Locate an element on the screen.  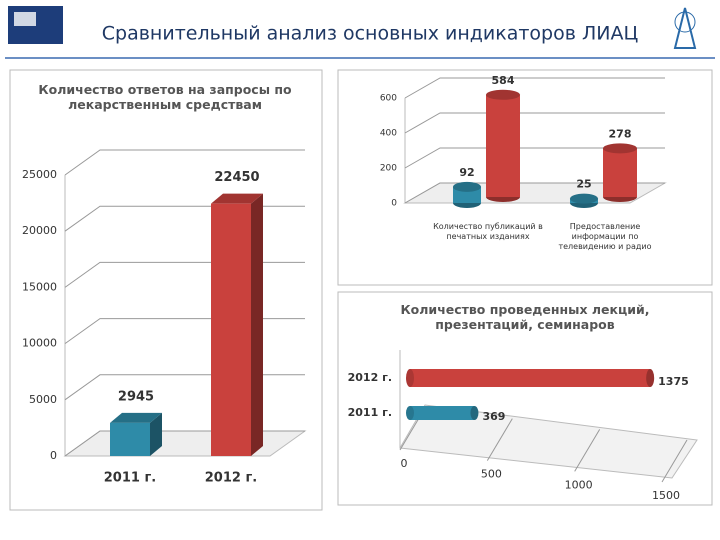
x-tick-label: 1000 is located at coordinates (579, 484).